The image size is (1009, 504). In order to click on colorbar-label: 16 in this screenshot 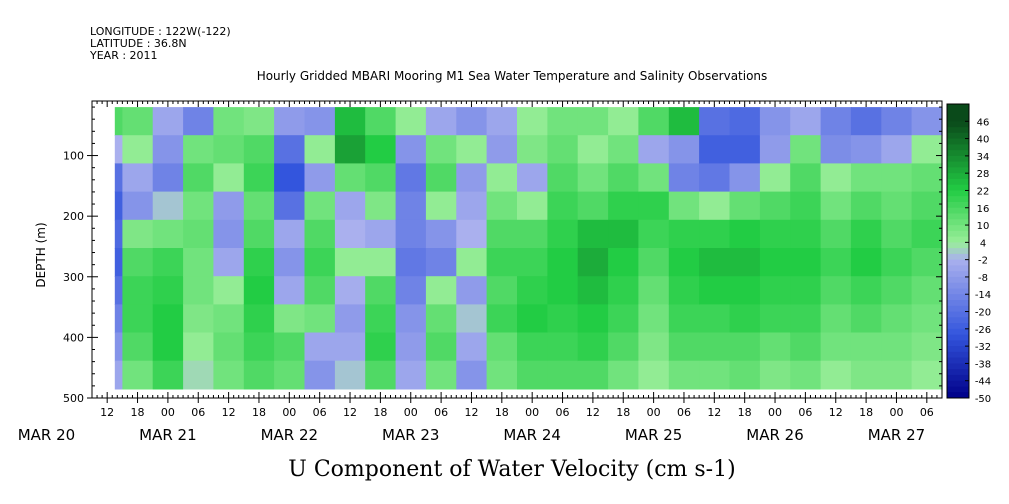, I will do `click(983, 209)`.